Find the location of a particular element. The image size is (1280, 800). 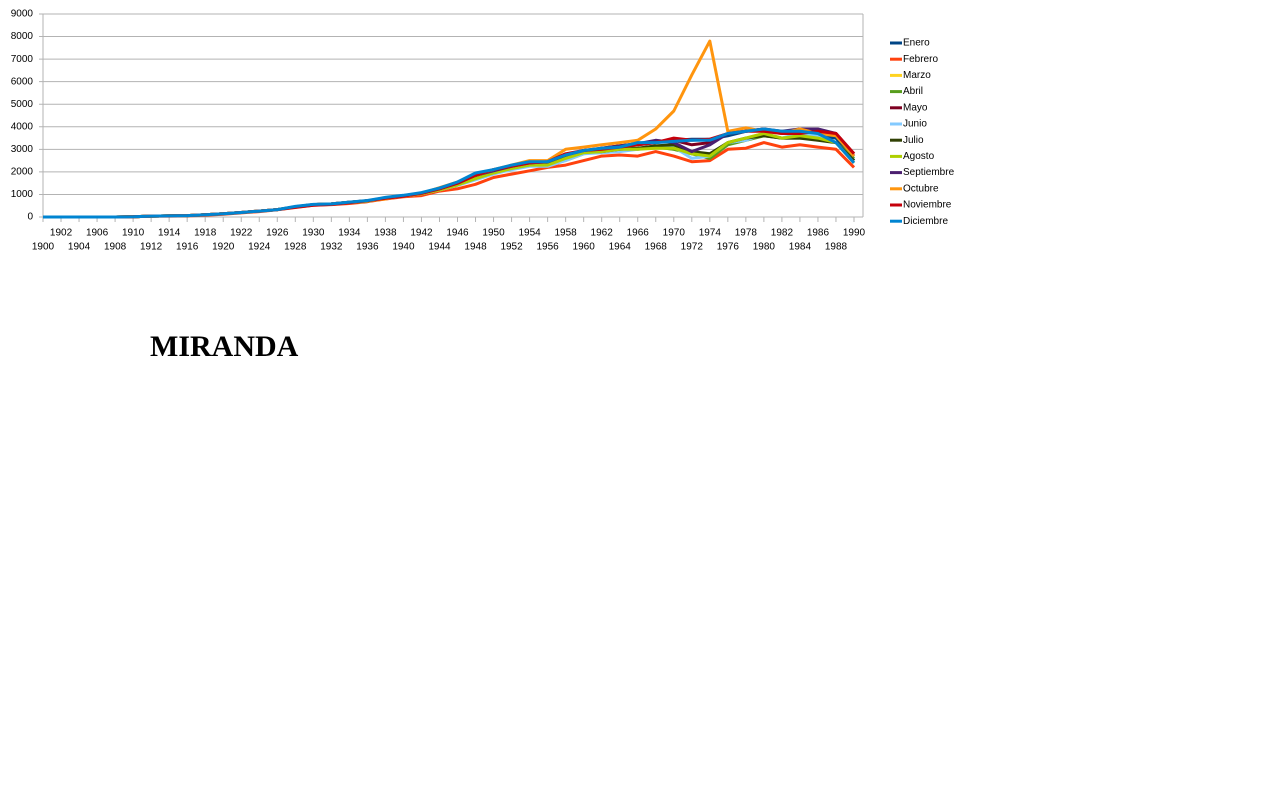

x-tick-label: 1922 is located at coordinates (241, 233).